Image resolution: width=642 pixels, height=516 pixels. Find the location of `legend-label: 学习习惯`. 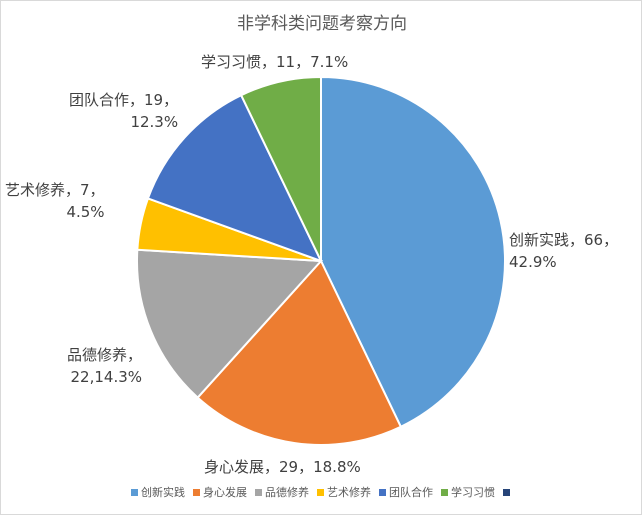

legend-label: 学习习惯 is located at coordinates (473, 492).